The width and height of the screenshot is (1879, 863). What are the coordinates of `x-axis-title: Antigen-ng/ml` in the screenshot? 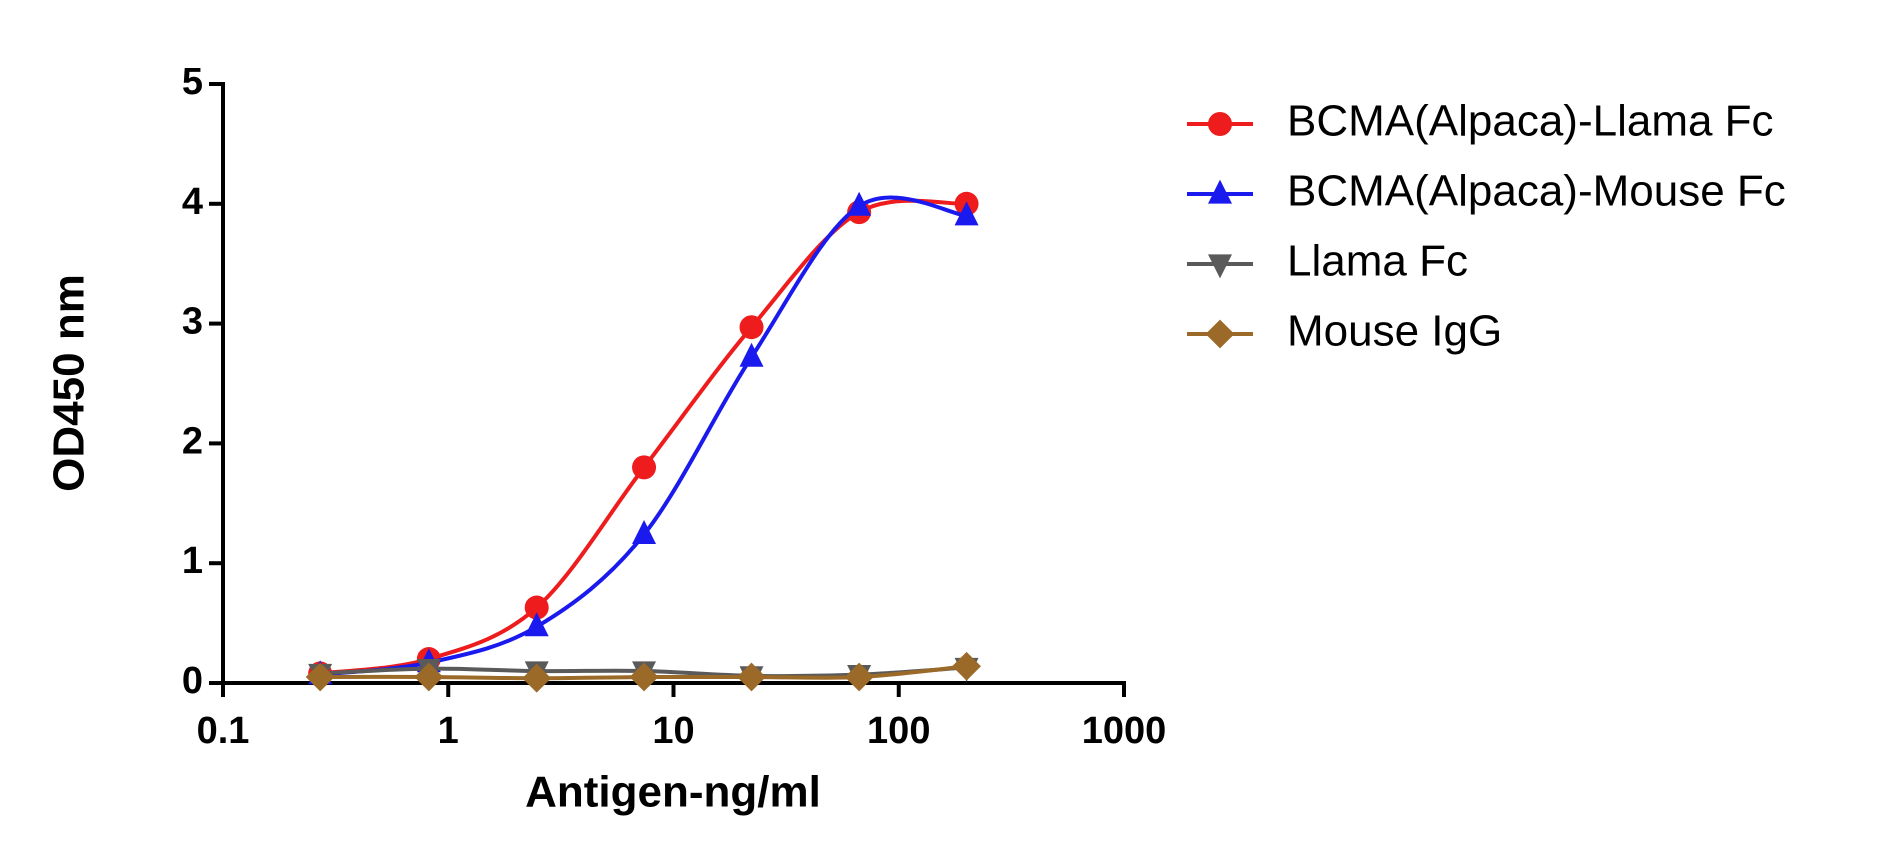 It's located at (673, 792).